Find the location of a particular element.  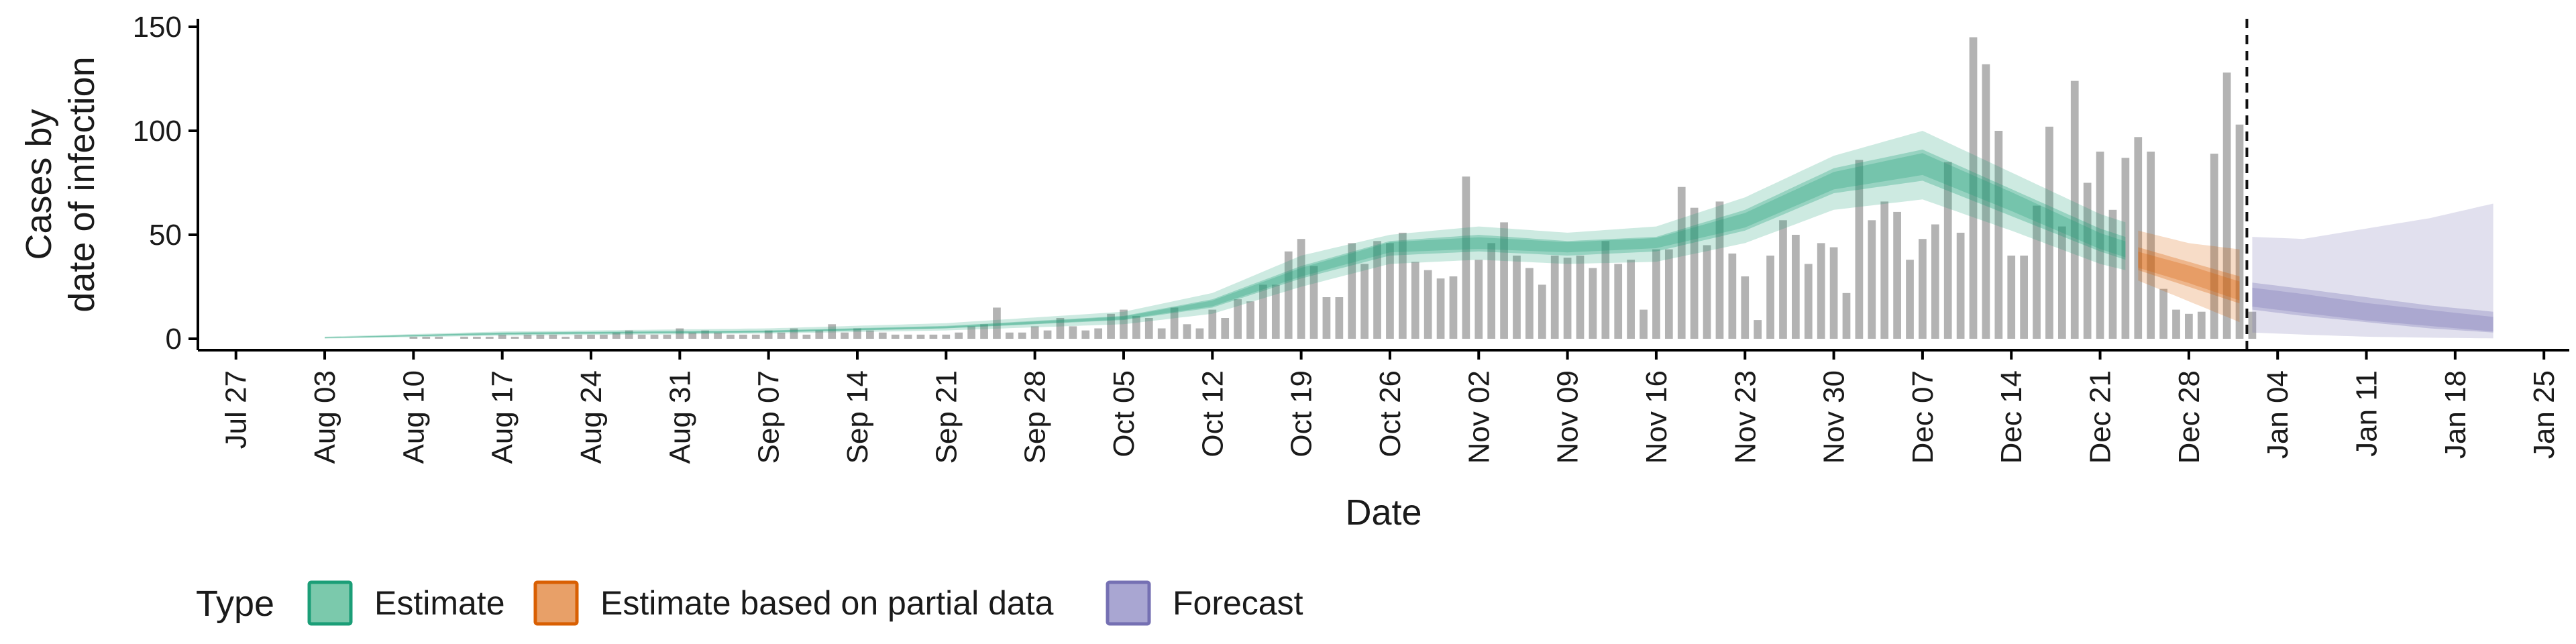

x-axis-title: Date is located at coordinates (1383, 512).